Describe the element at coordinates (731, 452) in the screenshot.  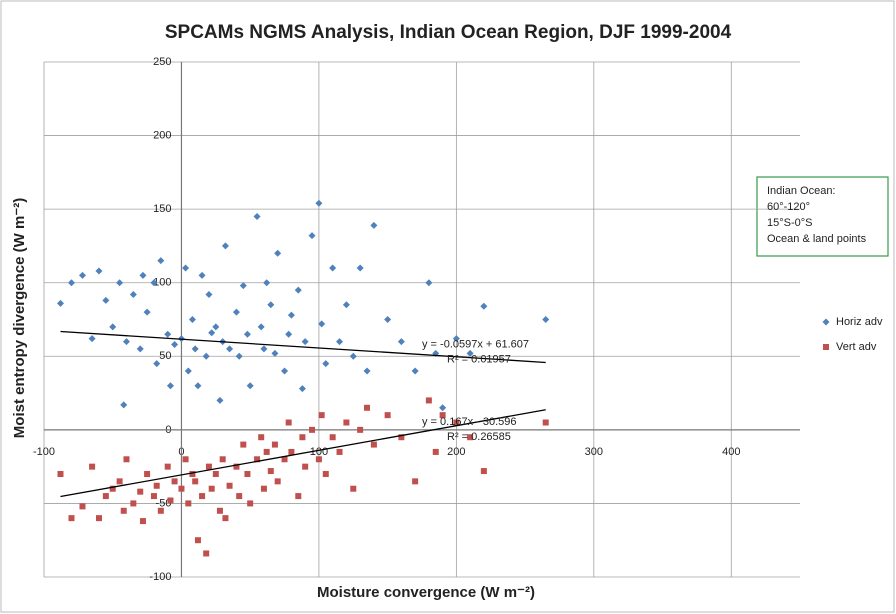
I see `x-tick-label: 400` at that location.